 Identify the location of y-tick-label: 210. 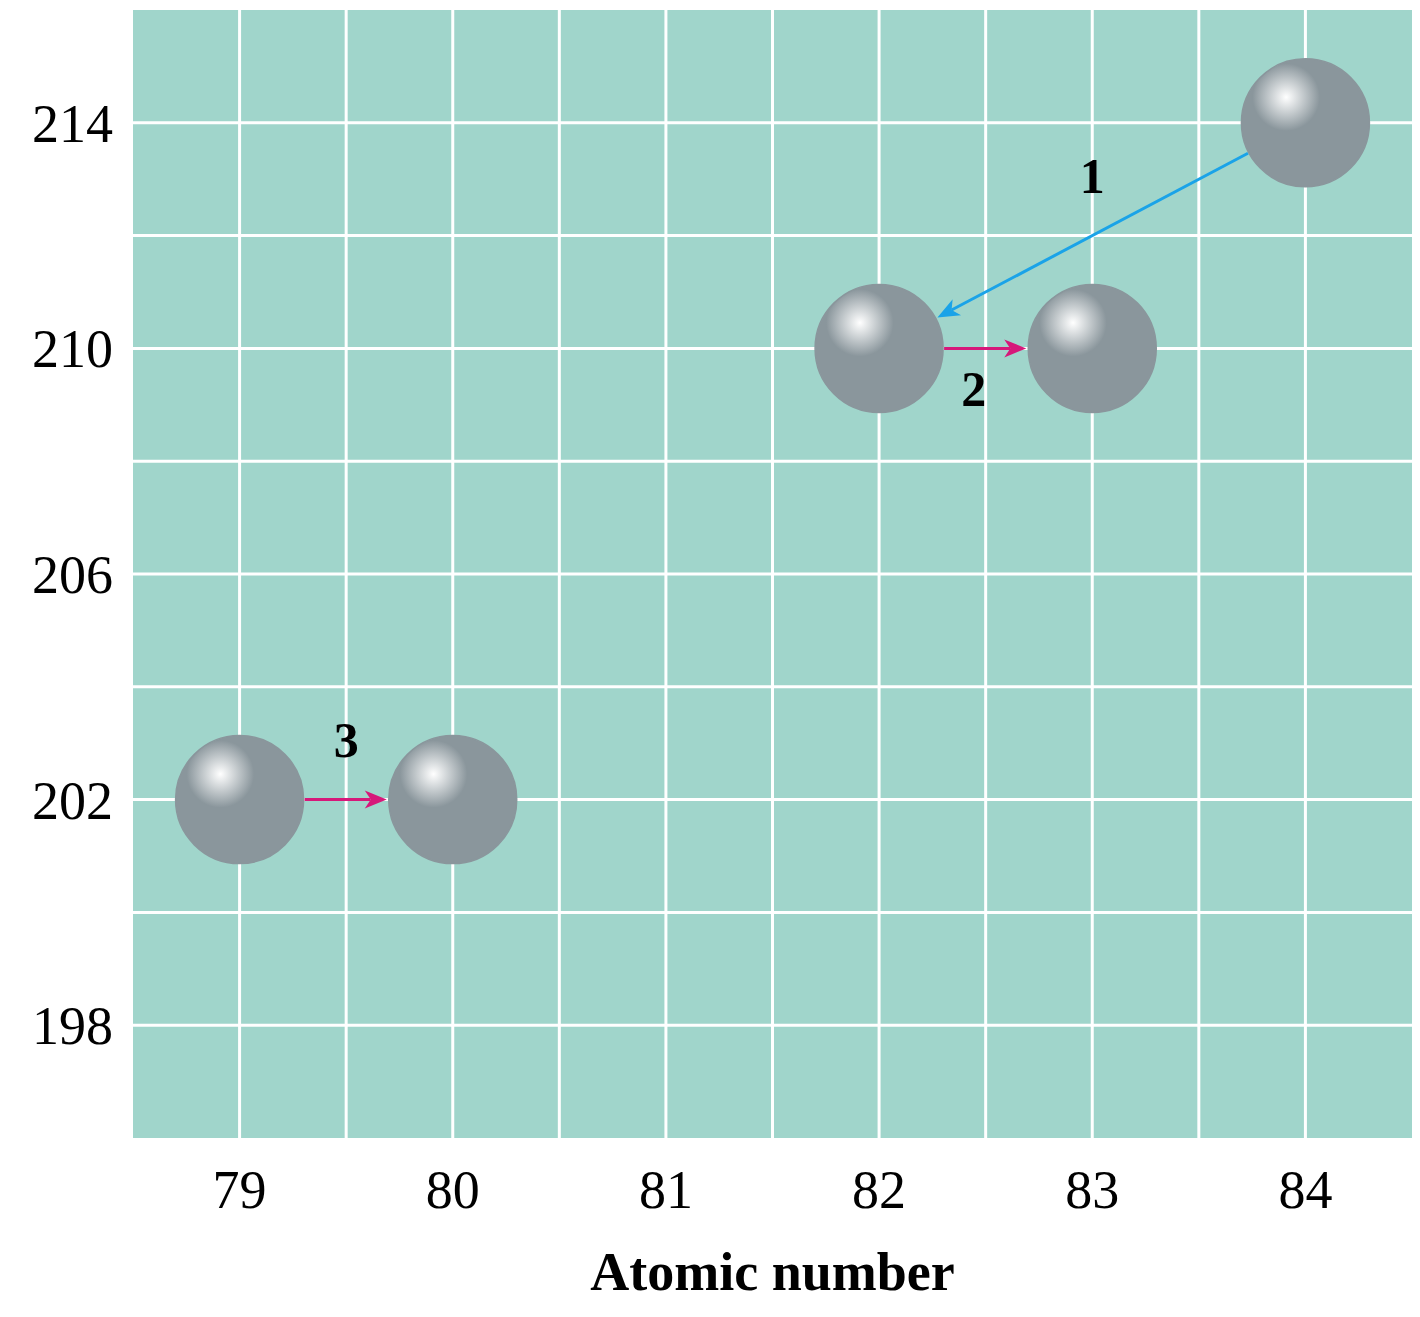
(72, 349).